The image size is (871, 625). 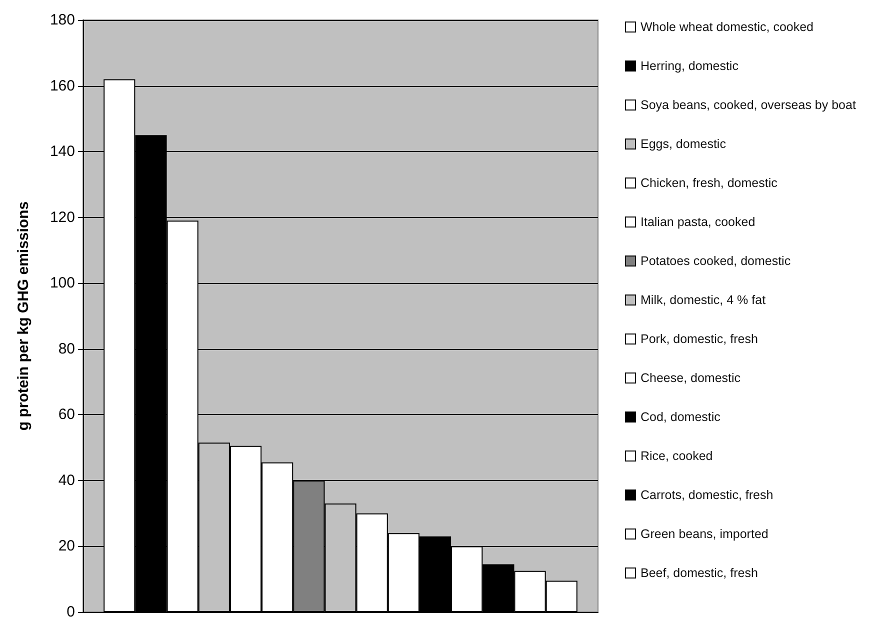 I want to click on legend-label: Pork, domestic, fresh, so click(x=699, y=339).